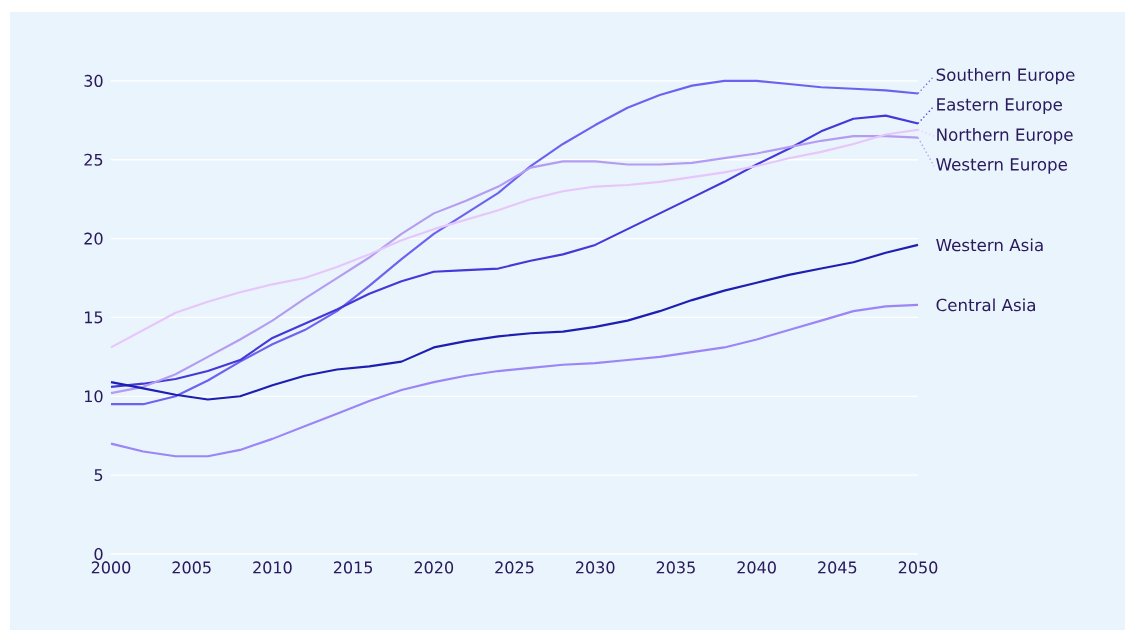 Image resolution: width=1134 pixels, height=639 pixels. I want to click on x-tick-label: 2045, so click(837, 567).